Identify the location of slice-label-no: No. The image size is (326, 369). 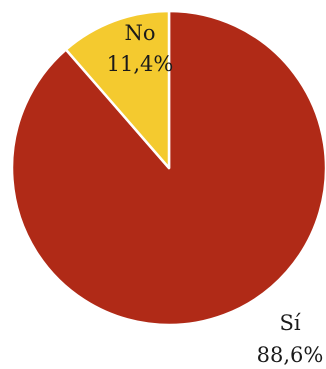
(139, 33).